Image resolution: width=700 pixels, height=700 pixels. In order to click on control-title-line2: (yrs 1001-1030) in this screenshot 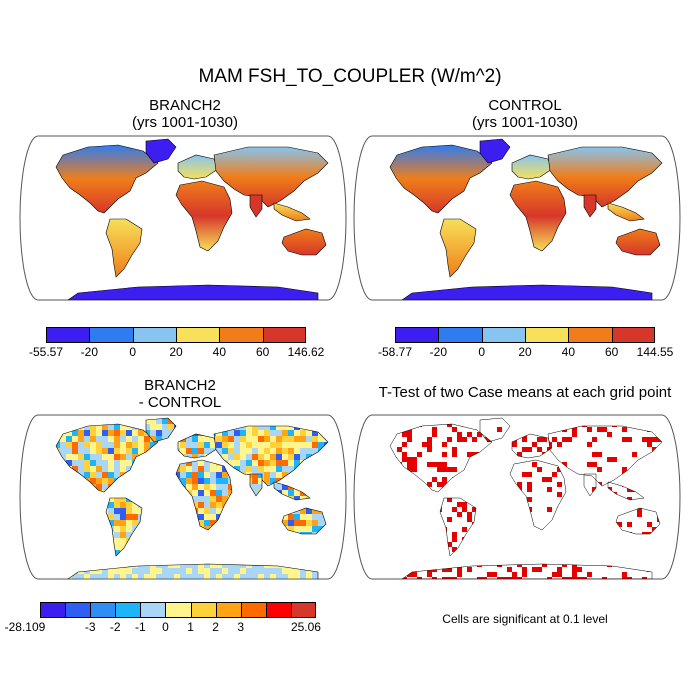, I will do `click(525, 122)`.